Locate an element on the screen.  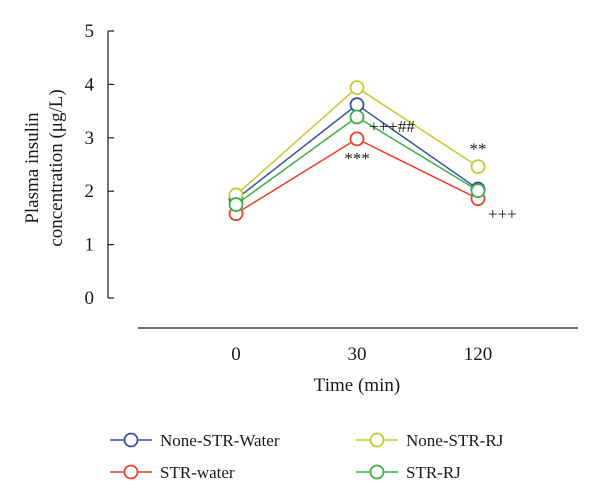
annotation-1: *** is located at coordinates (357, 158).